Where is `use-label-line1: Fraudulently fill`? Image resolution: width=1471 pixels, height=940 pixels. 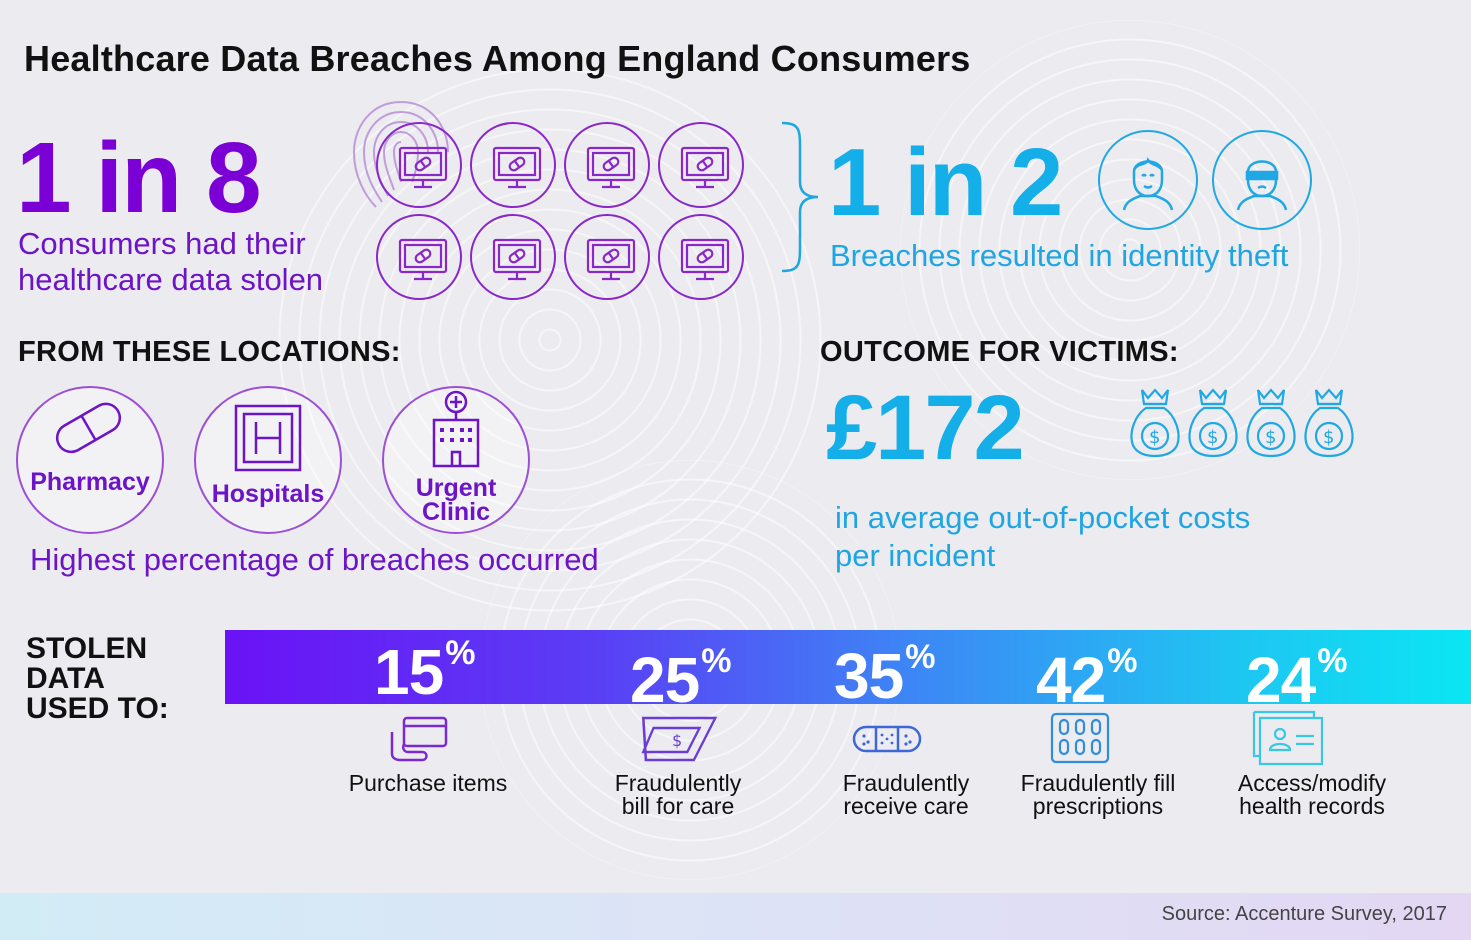
use-label-line1: Fraudulently fill is located at coordinates (1098, 783).